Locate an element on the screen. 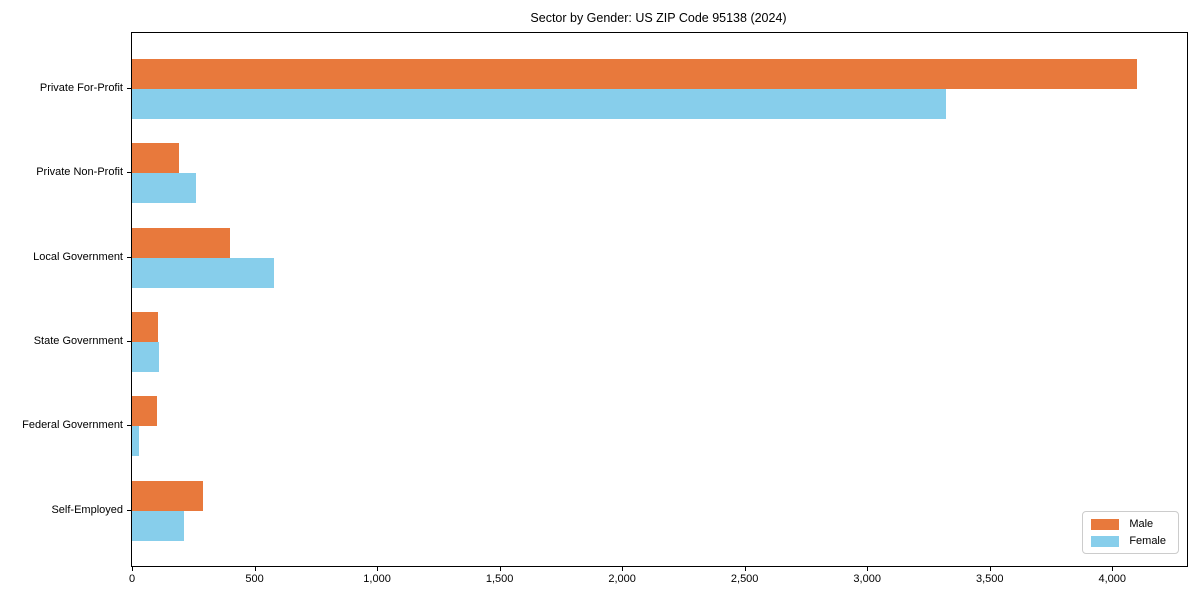  legend-label-male: Male is located at coordinates (1141, 524).